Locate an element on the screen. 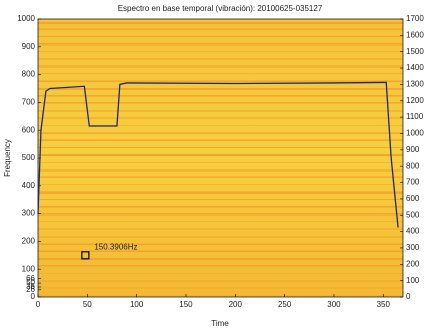  x-tick-label: 300 is located at coordinates (334, 304).